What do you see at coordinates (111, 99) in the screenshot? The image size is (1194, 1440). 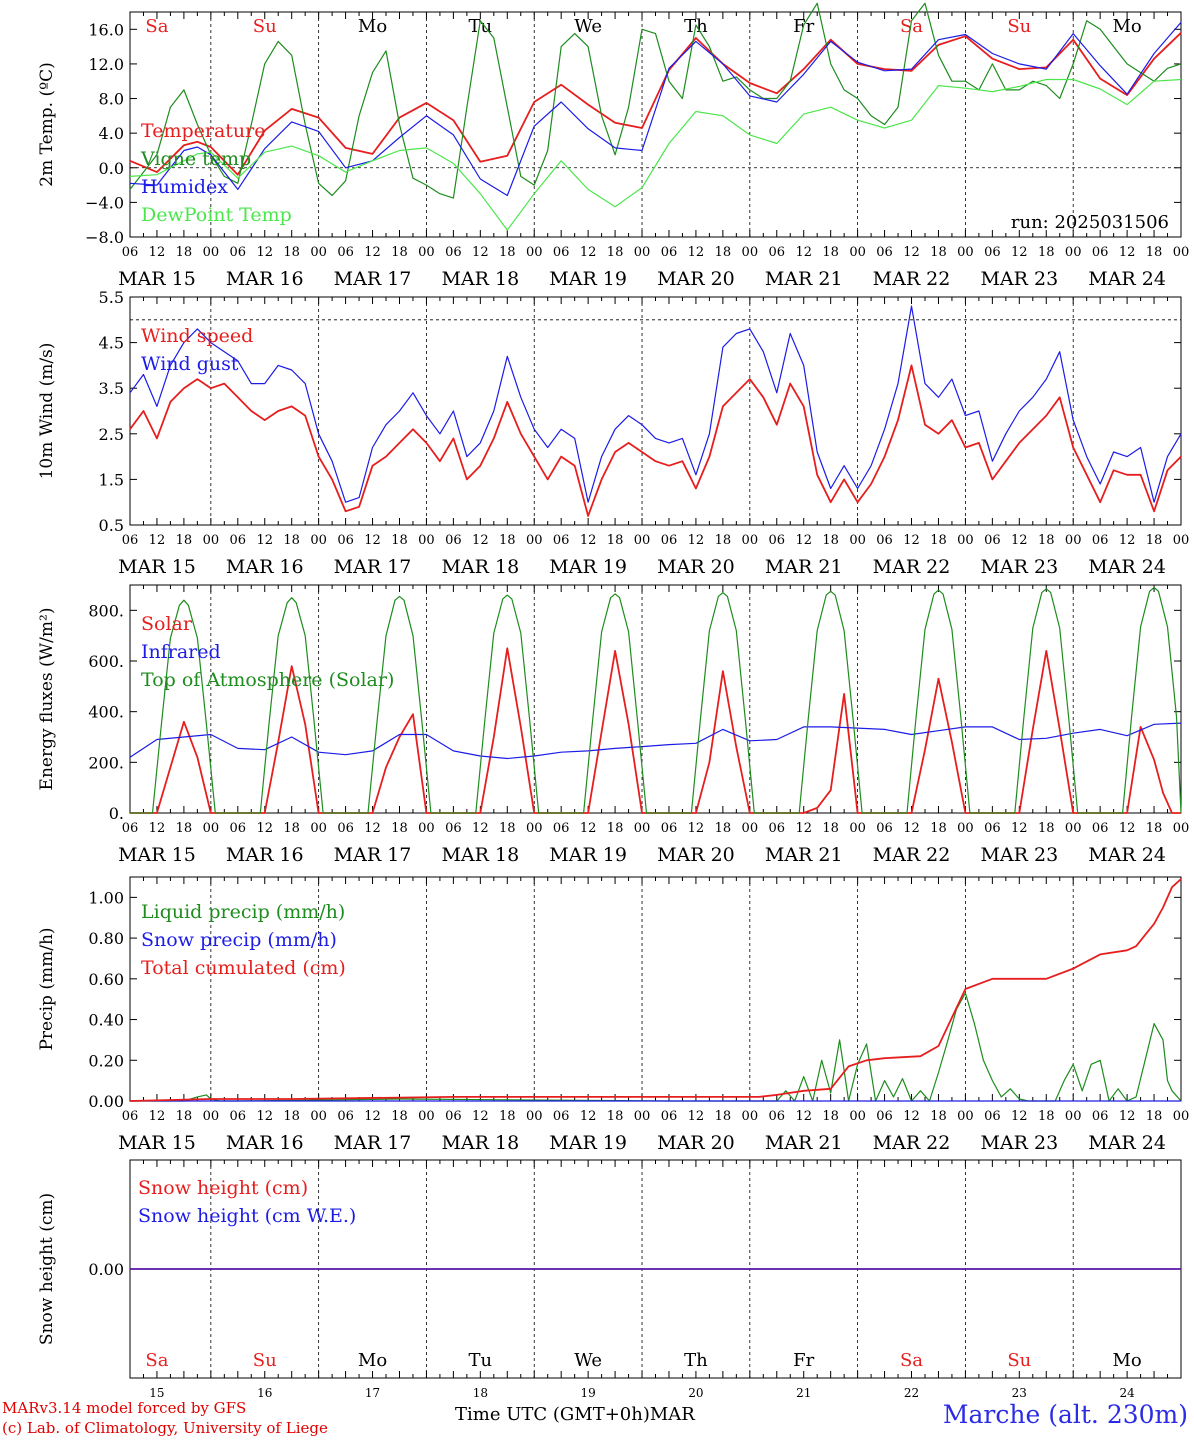 I see `y-tick-label: 8.0` at bounding box center [111, 99].